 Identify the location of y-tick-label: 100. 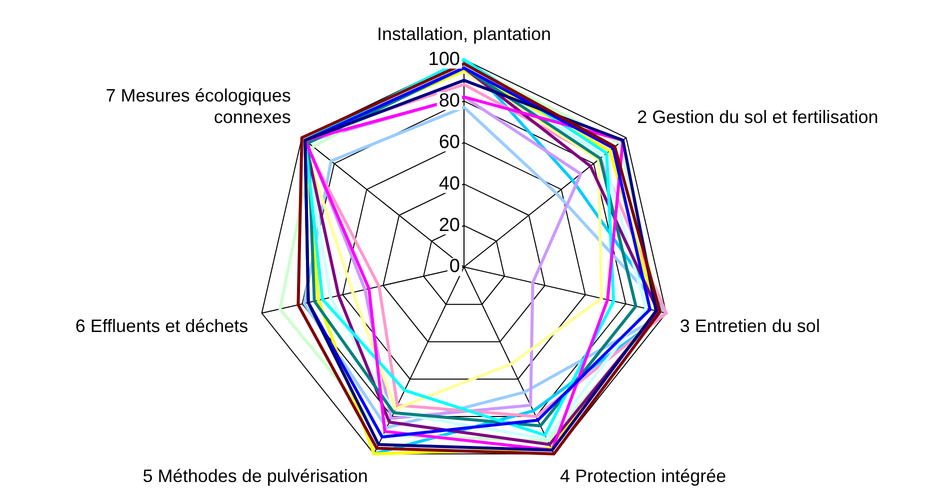
(444, 59).